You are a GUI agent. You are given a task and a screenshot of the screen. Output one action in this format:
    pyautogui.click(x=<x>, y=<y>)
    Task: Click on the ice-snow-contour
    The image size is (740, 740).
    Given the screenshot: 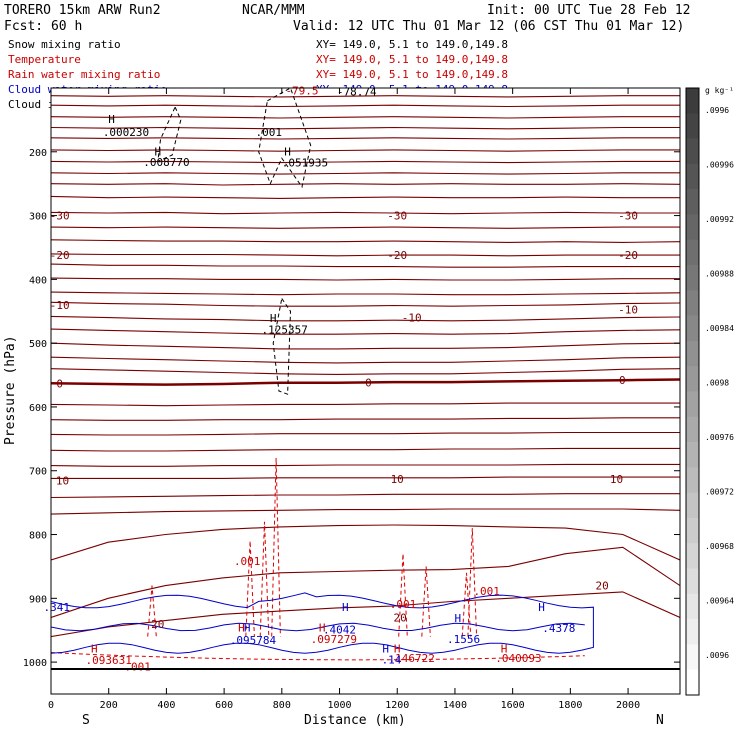 What is the action you would take?
    pyautogui.click(x=285, y=138)
    